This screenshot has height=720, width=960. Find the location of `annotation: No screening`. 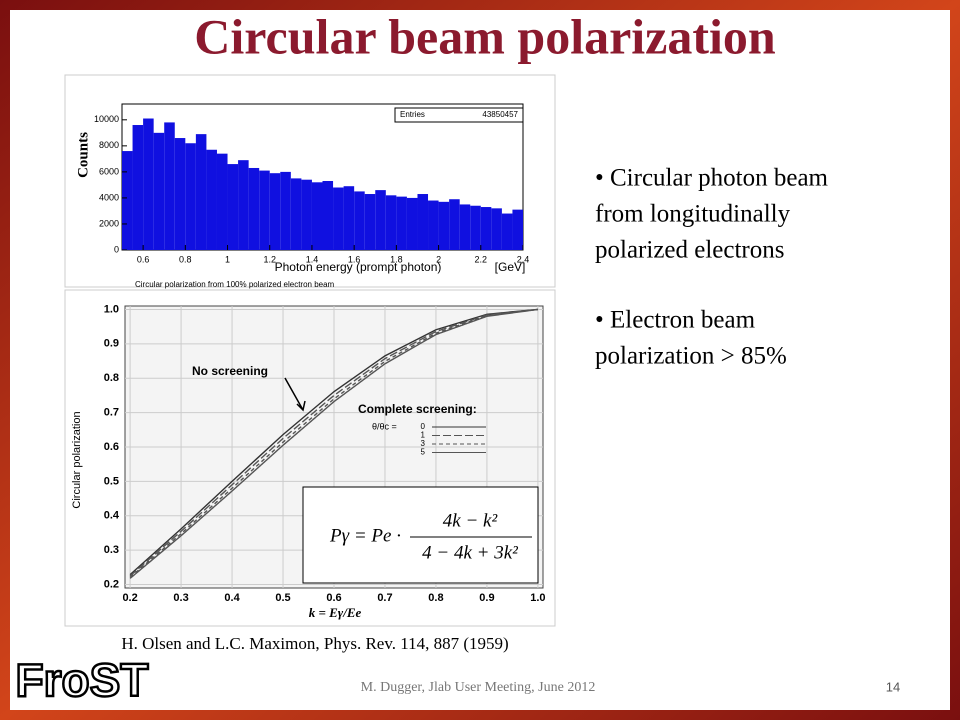

annotation: No screening is located at coordinates (230, 371).